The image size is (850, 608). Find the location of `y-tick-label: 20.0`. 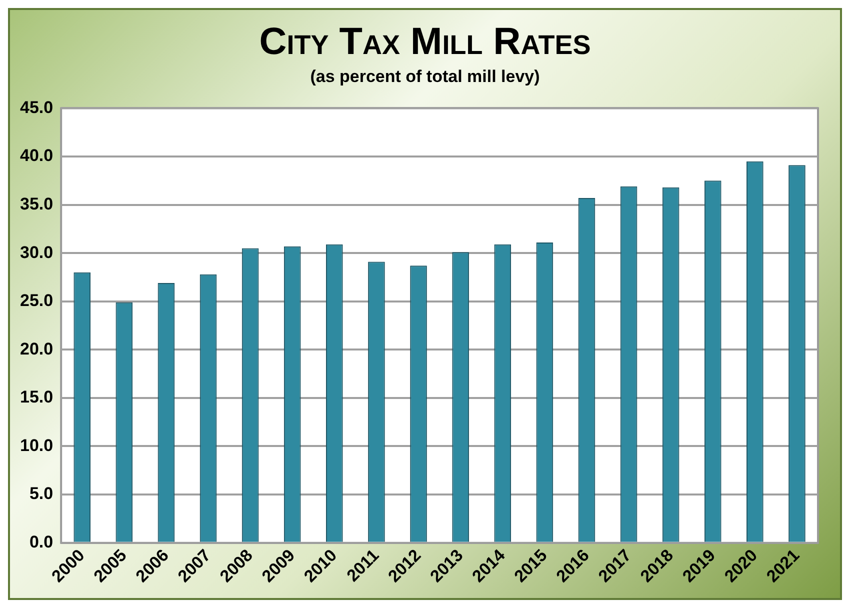

y-tick-label: 20.0 is located at coordinates (37, 348).